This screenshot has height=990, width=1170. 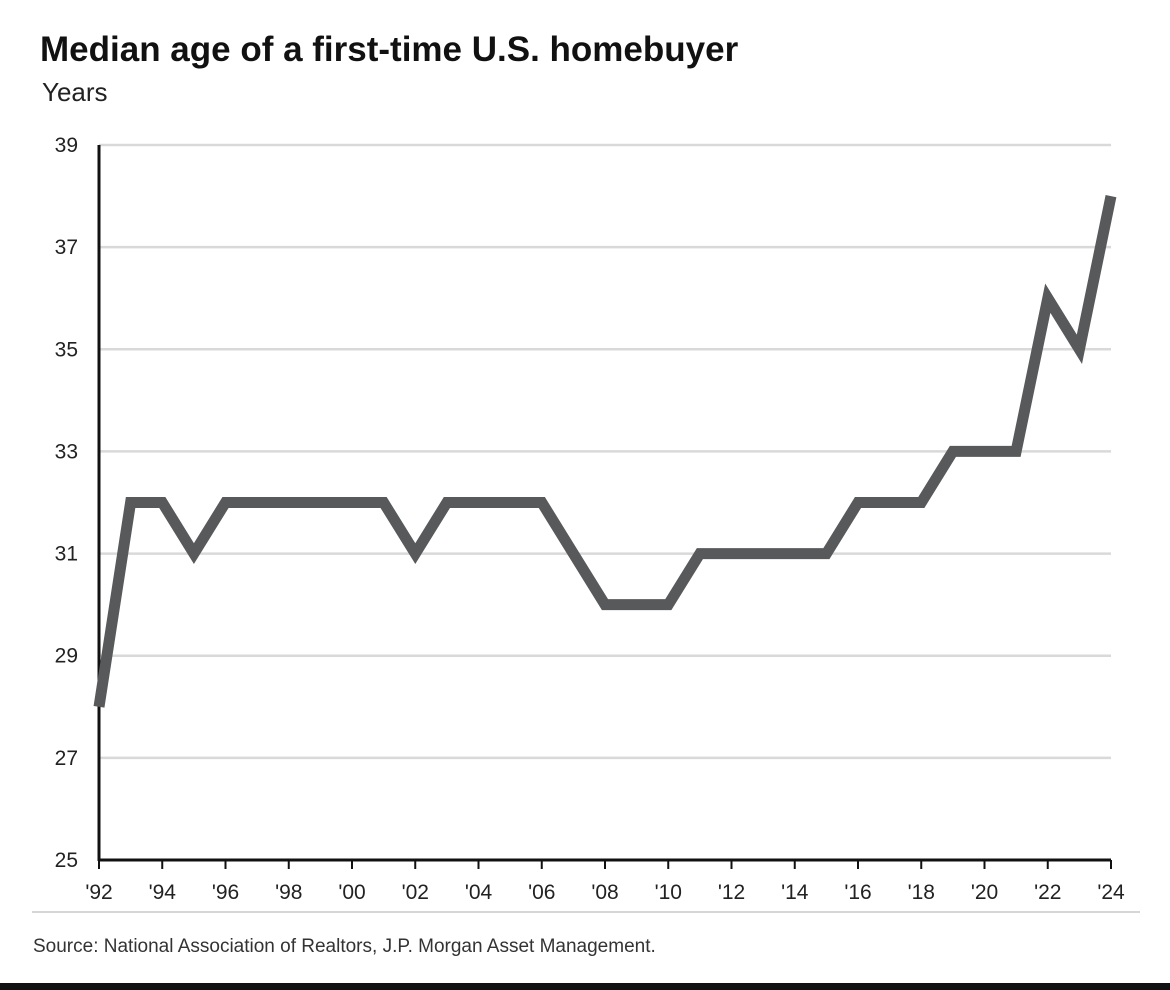 What do you see at coordinates (163, 892) in the screenshot?
I see `x-tick-label: '94` at bounding box center [163, 892].